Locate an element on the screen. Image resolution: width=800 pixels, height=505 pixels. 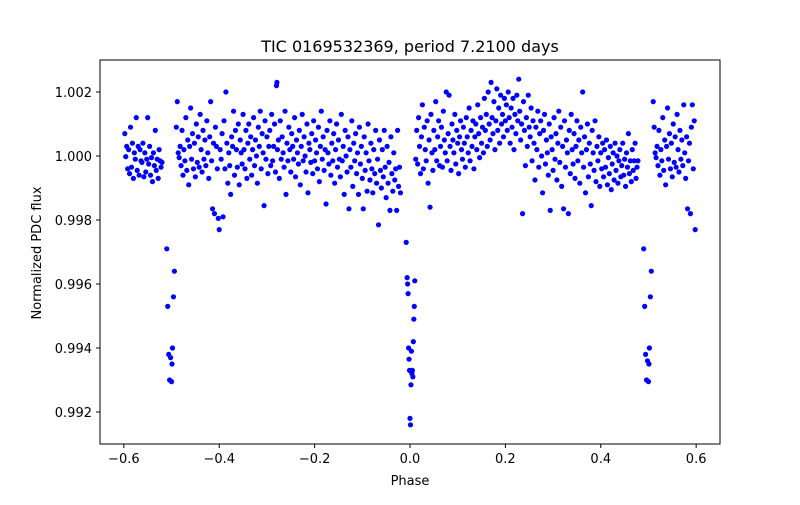
x-tick-label: −0.6 is located at coordinates (124, 459).